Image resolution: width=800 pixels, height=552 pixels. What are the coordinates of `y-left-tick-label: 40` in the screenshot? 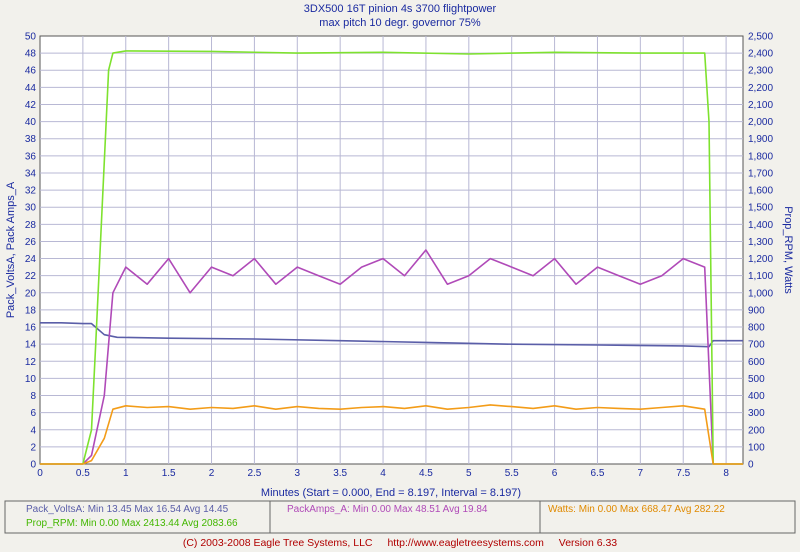 It's located at (31, 122).